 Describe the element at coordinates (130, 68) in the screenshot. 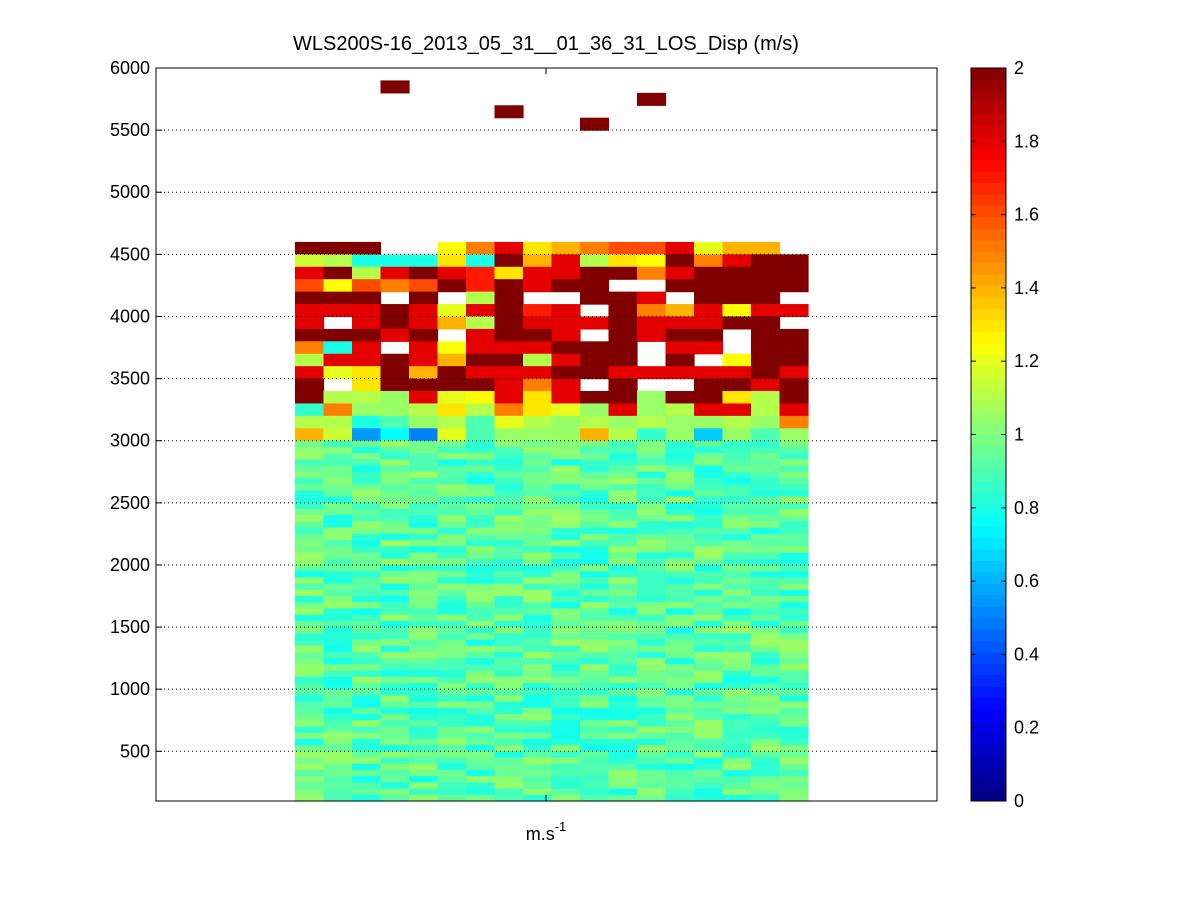

I see `y-tick-label: 6000` at that location.